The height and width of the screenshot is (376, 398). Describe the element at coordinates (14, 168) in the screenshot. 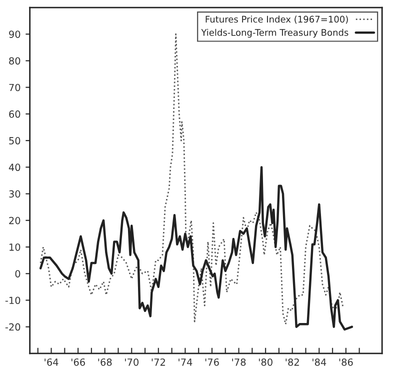

I see `y-tick-label: 40` at that location.